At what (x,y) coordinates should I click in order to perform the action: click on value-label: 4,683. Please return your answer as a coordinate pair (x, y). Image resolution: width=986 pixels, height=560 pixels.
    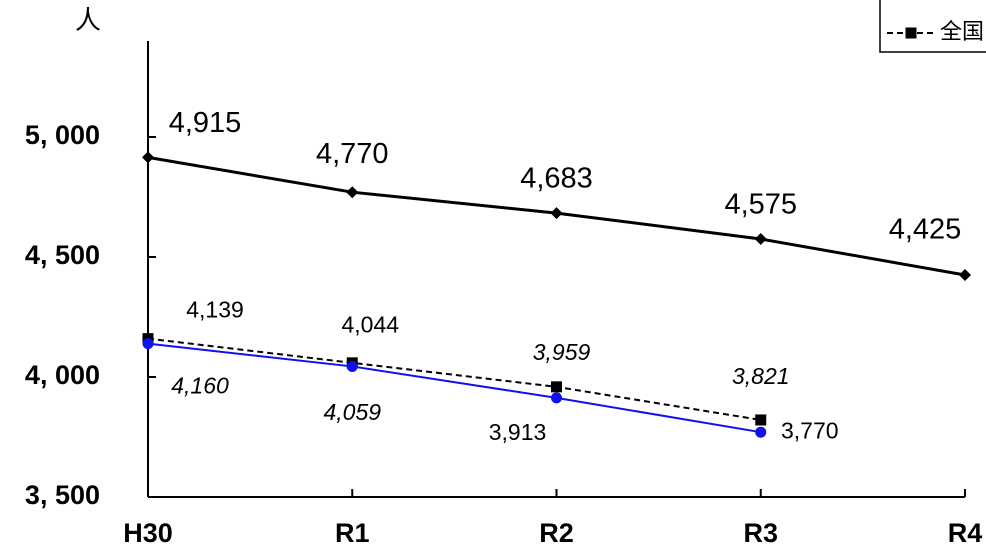
    Looking at the image, I should click on (556, 179).